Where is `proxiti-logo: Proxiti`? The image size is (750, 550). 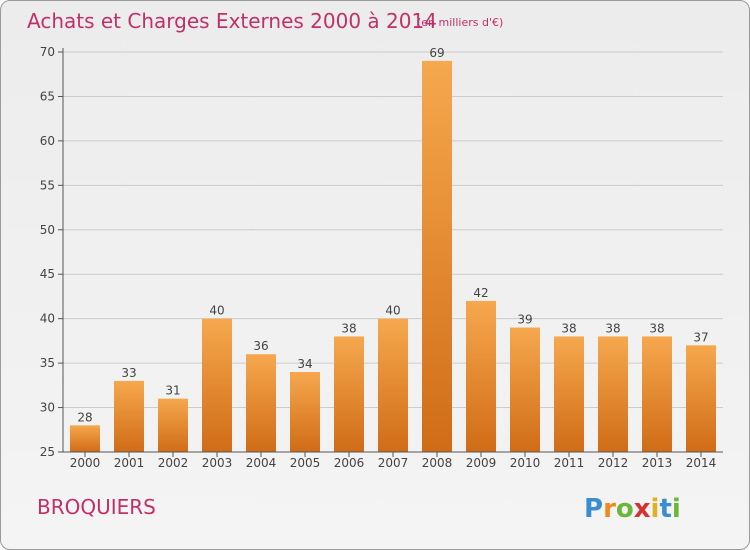 proxiti-logo: Proxiti is located at coordinates (632, 509).